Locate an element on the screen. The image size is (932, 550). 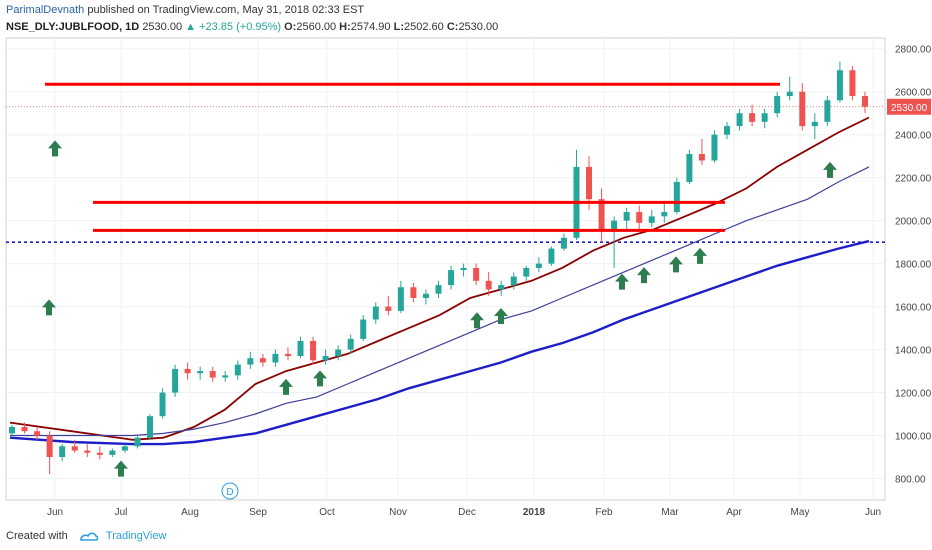
dividend-marker-icon is located at coordinates (230, 491).